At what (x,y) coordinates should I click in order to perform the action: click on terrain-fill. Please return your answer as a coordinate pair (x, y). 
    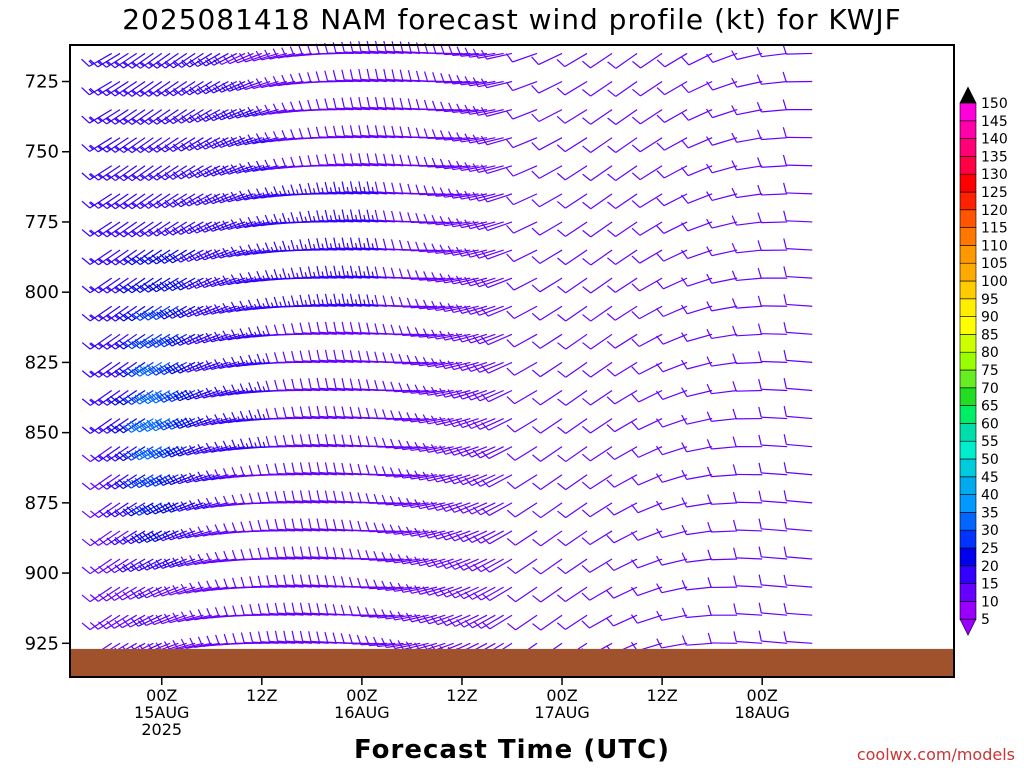
    Looking at the image, I should click on (512, 662).